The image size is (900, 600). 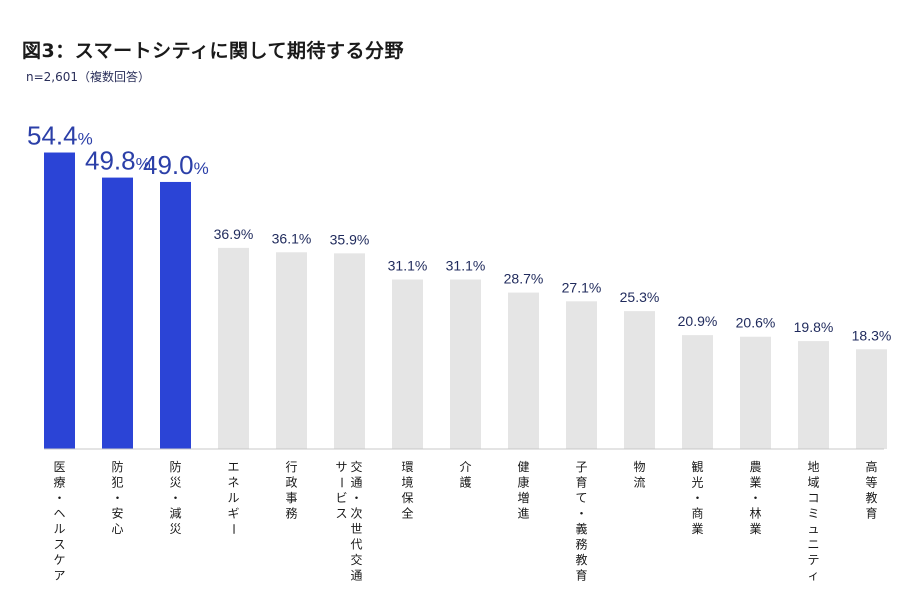 What do you see at coordinates (408, 266) in the screenshot?
I see `value-label-7: 31.1%` at bounding box center [408, 266].